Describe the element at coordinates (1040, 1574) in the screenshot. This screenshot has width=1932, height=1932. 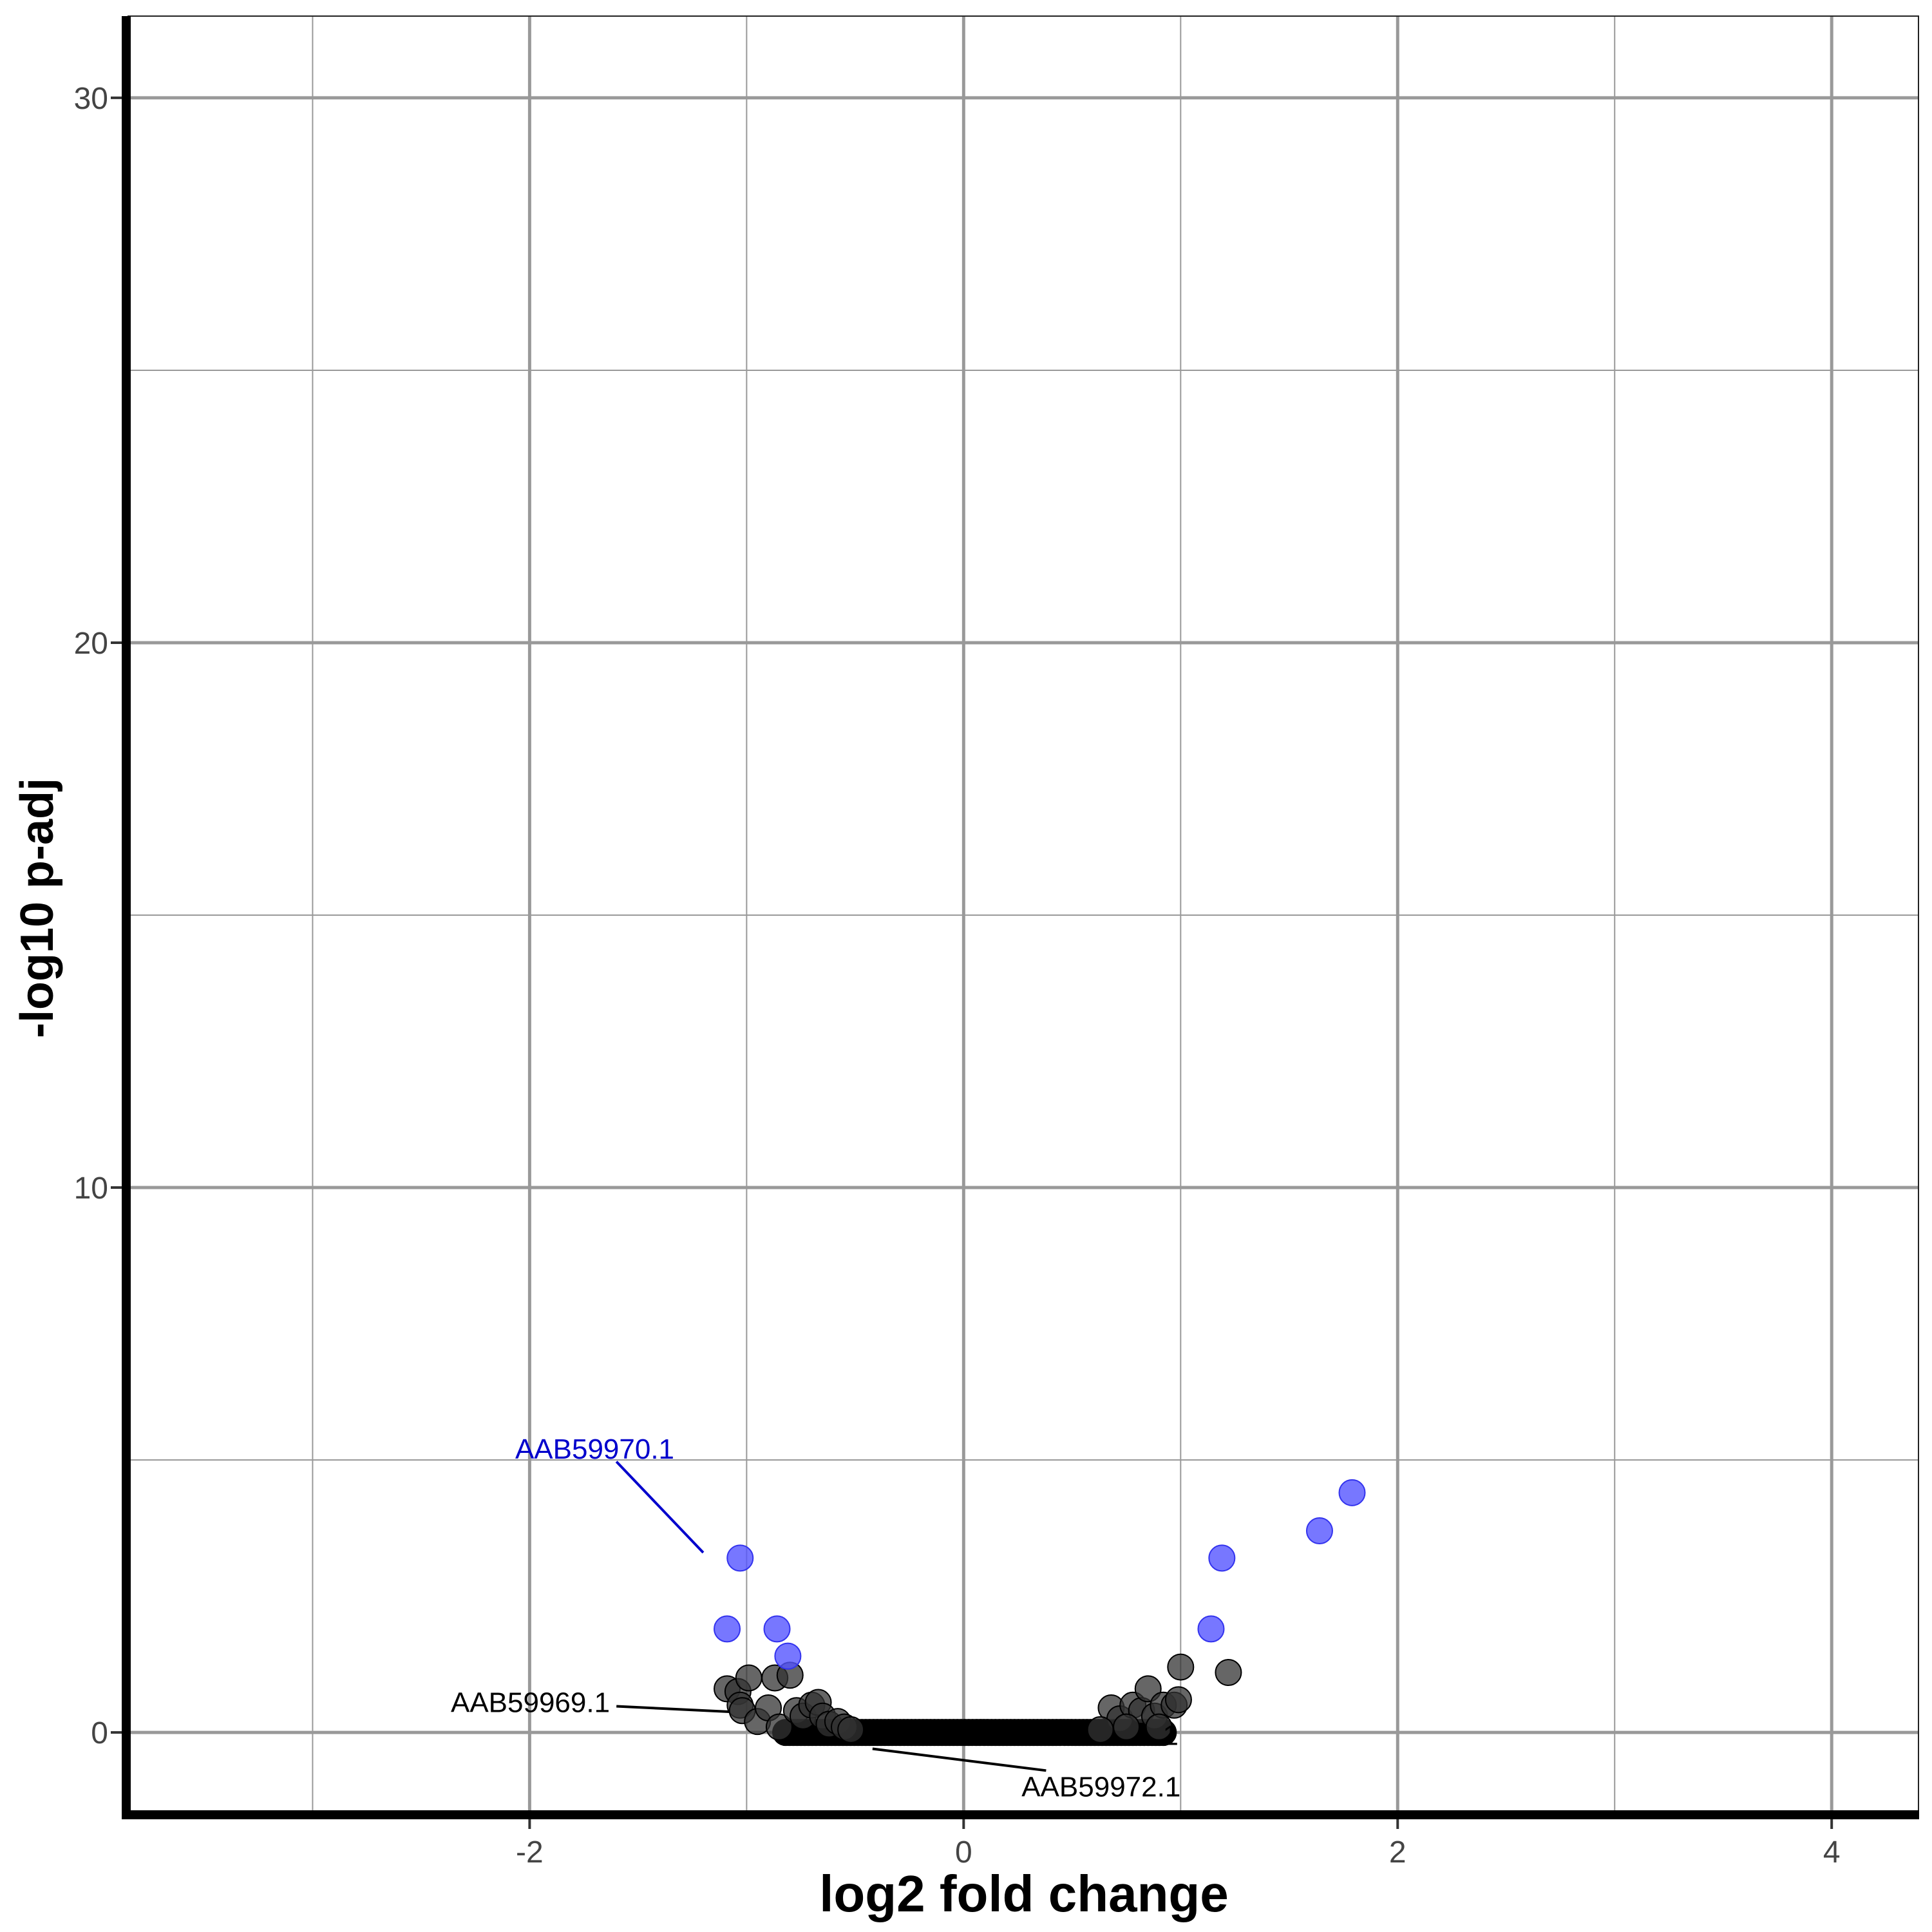
I see `significant-points` at that location.